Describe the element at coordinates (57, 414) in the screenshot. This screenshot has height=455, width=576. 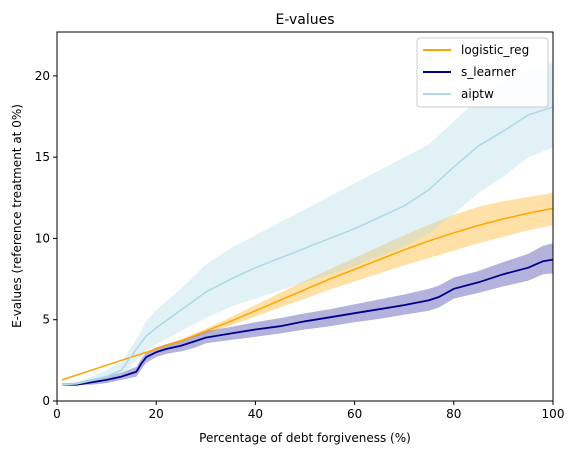
I see `x-tick-label: 0` at that location.